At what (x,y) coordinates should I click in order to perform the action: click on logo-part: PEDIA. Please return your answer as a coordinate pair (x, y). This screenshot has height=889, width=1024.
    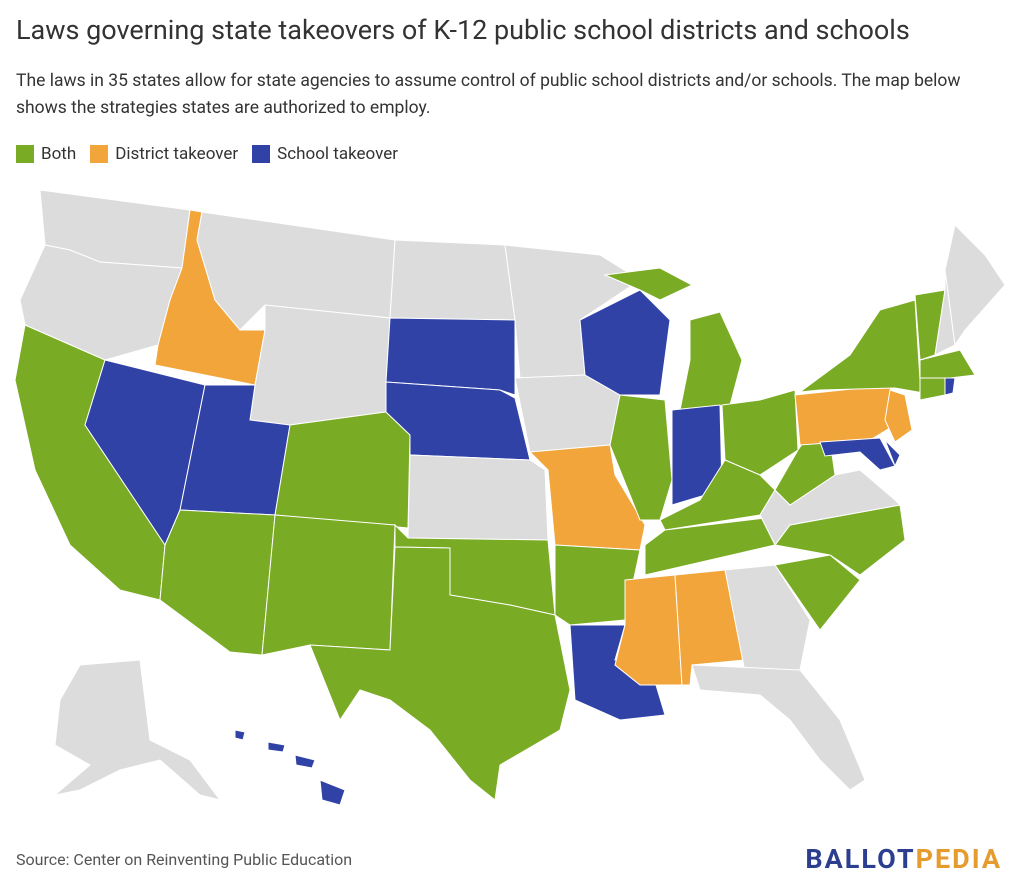
    Looking at the image, I should click on (958, 859).